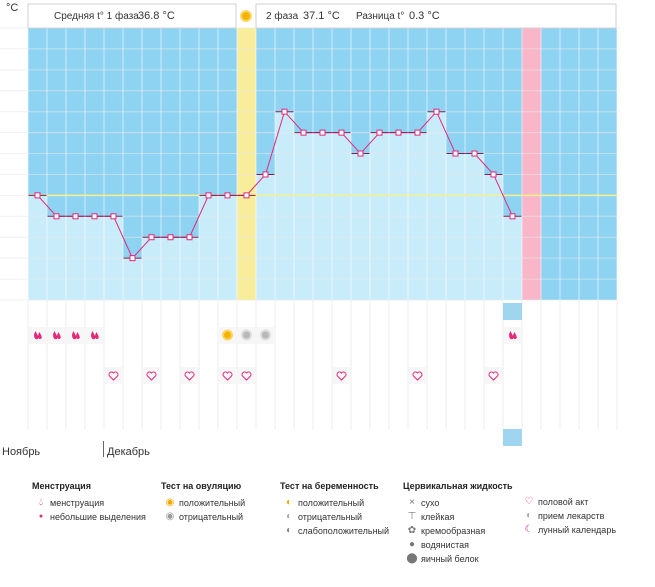 Image resolution: width=655 pixels, height=587 pixels. What do you see at coordinates (436, 16) in the screenshot?
I see `header-phase2-box` at bounding box center [436, 16].